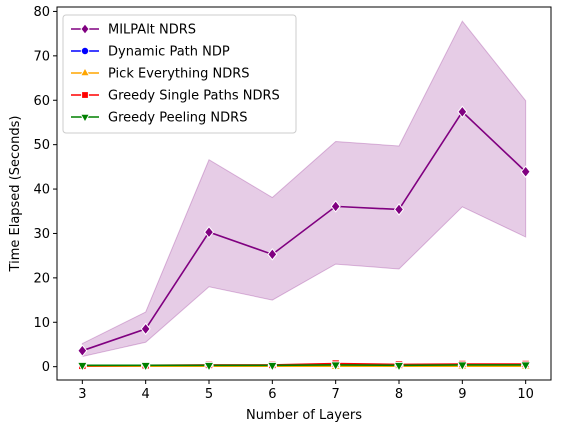 This screenshot has width=562, height=432. Describe the element at coordinates (525, 394) in the screenshot. I see `x-tick-label: 10` at that location.